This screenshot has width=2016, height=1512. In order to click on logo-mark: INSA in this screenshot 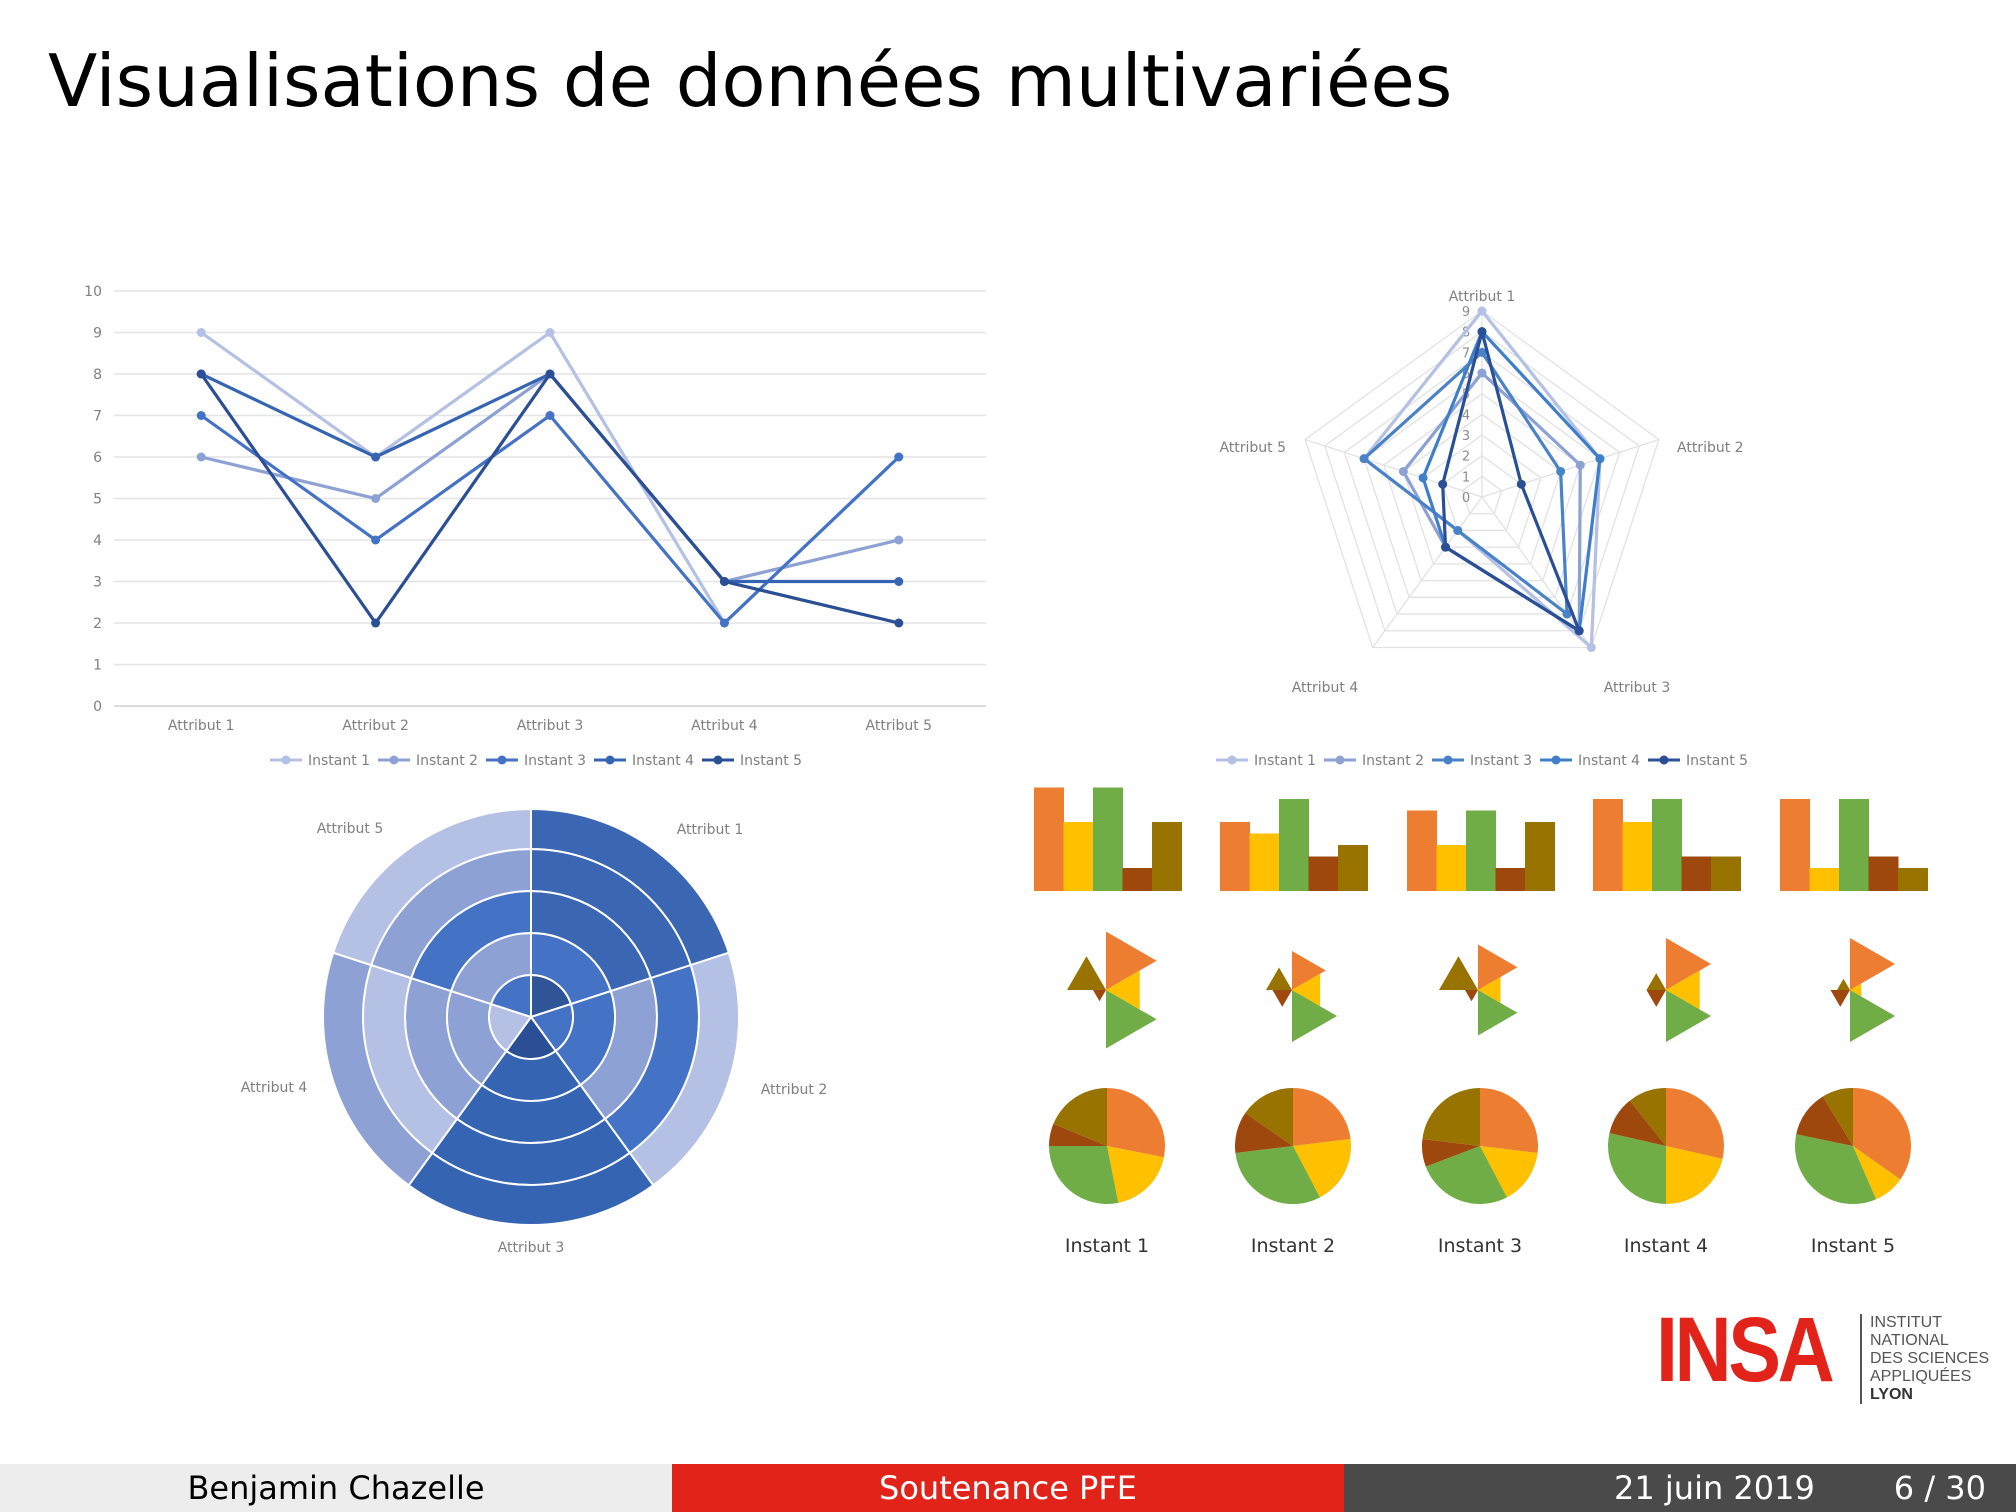, I will do `click(1745, 1350)`.